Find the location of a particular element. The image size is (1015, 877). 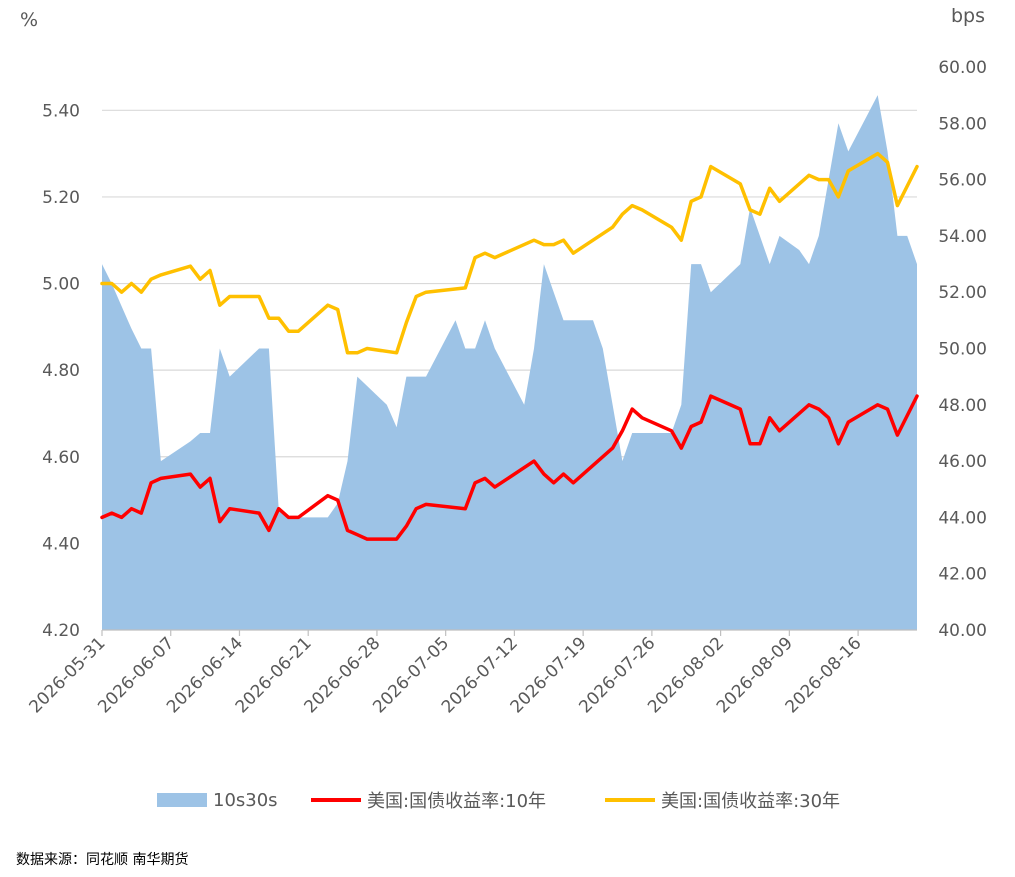

right-tick-label: 40.00 is located at coordinates (962, 631).